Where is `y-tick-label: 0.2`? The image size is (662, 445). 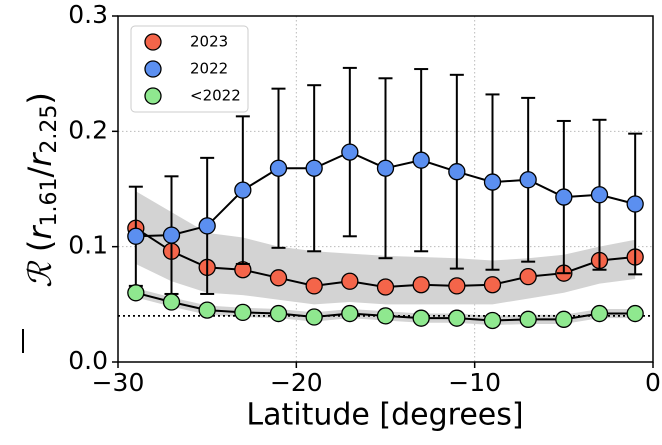
y-tick-label: 0.2 is located at coordinates (88, 129).